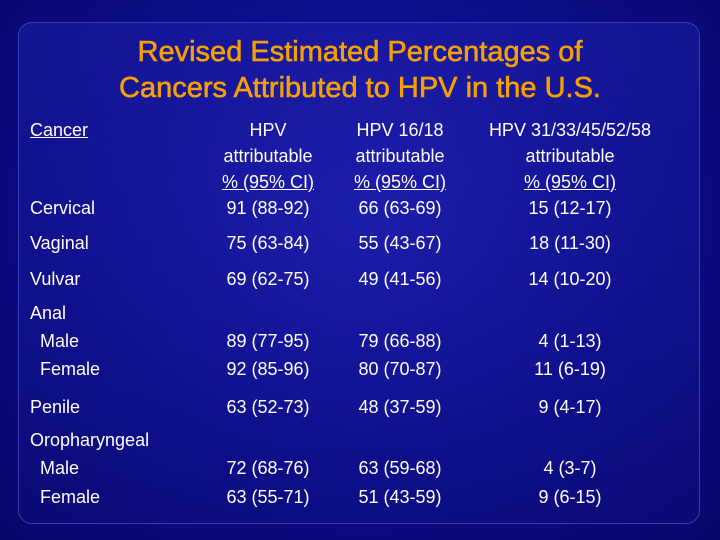  What do you see at coordinates (90, 440) in the screenshot?
I see `row-oropharyngeal-label: Oropharyngeal` at bounding box center [90, 440].